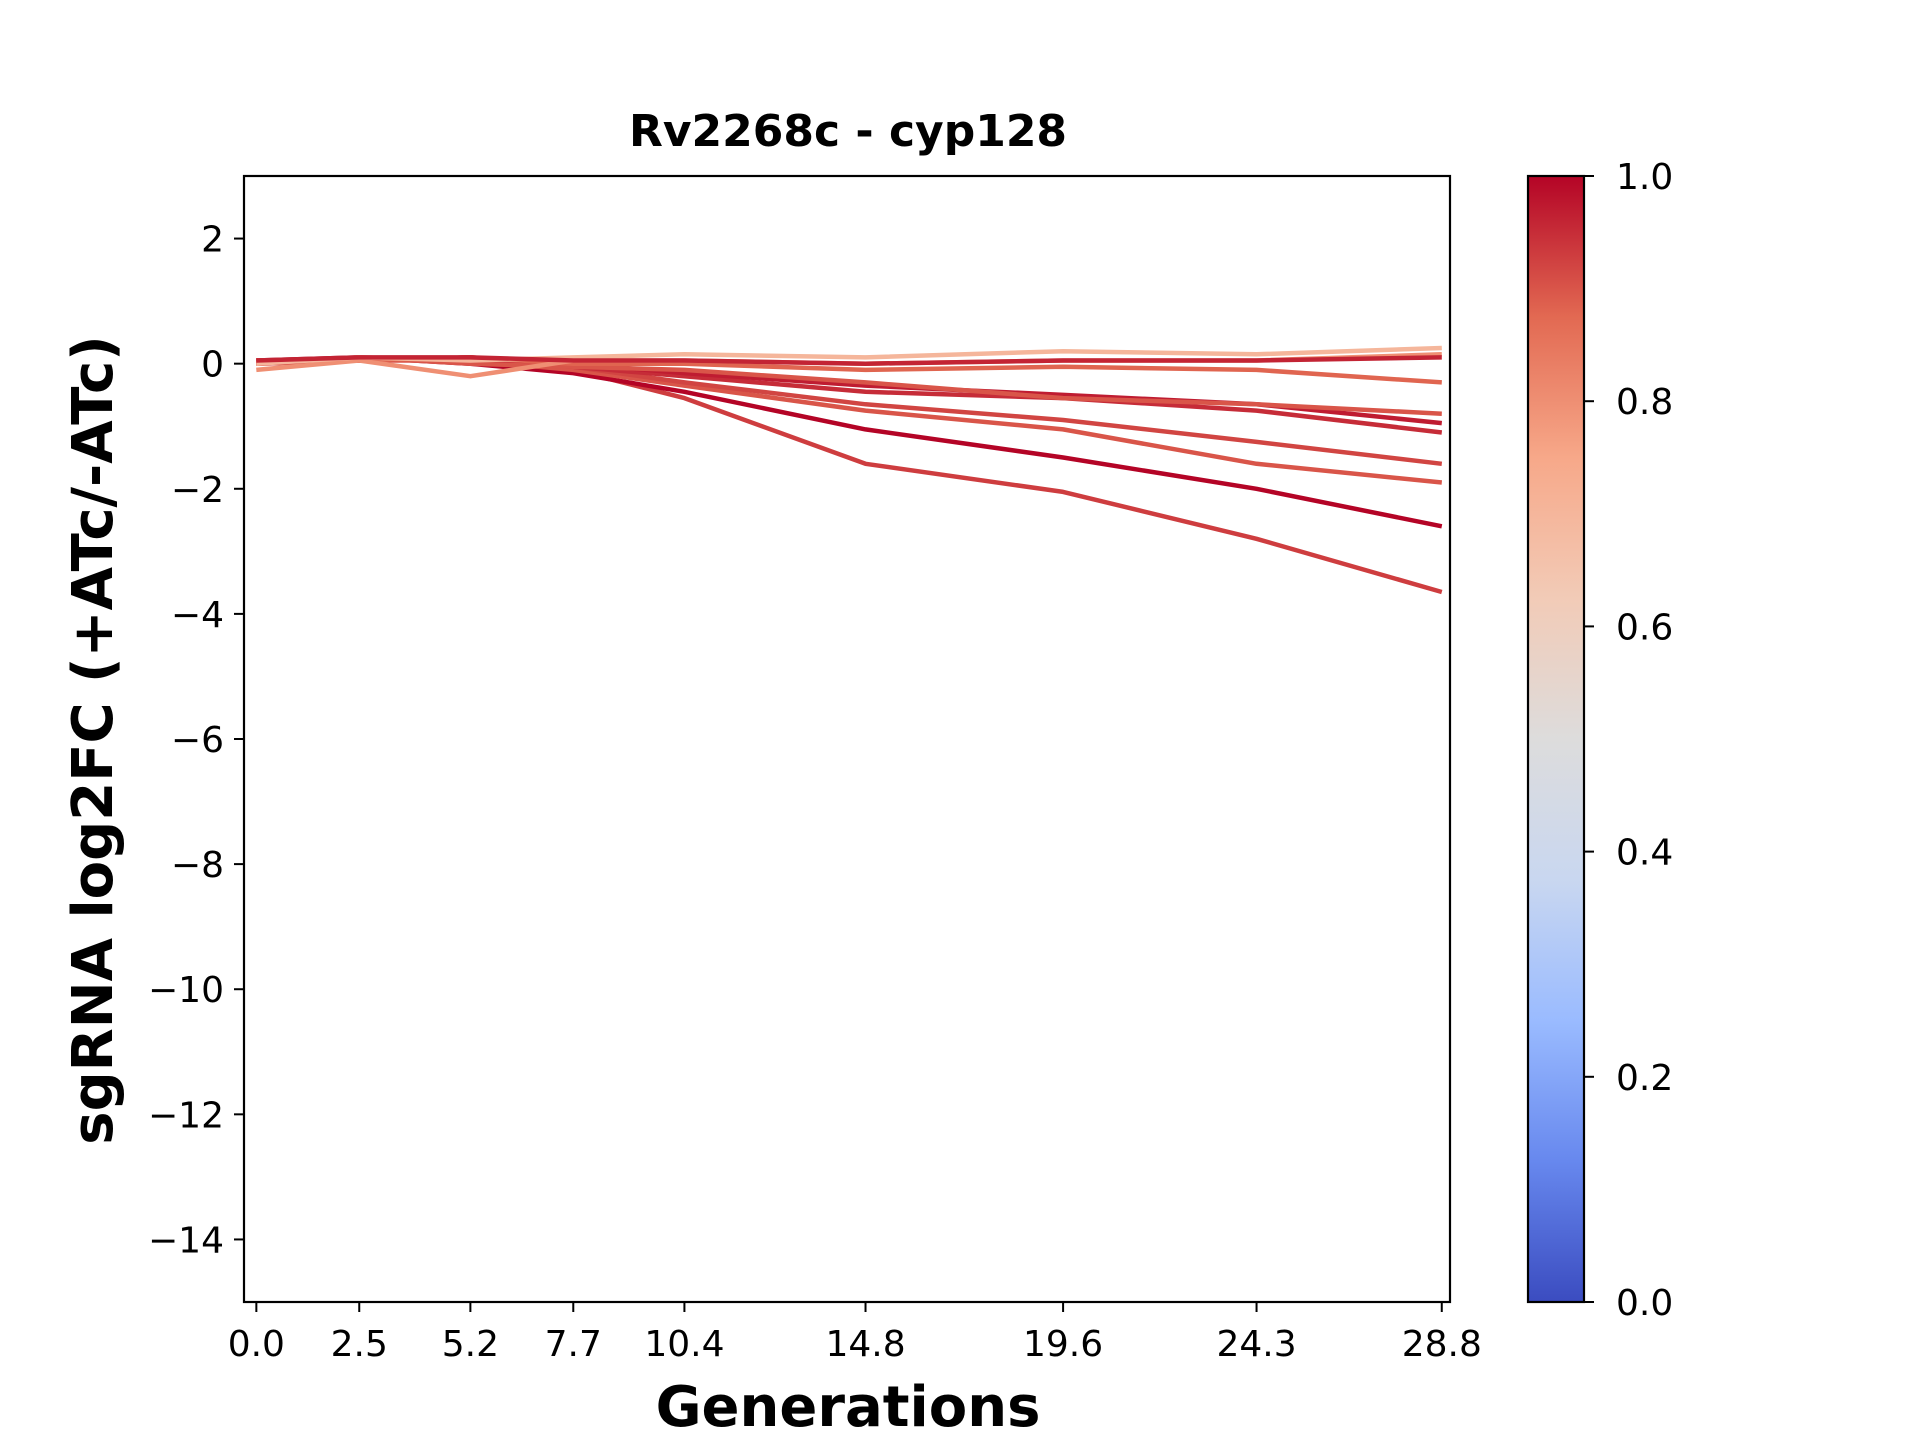 This screenshot has width=1920, height=1440. I want to click on colorbar-tick-label: 0.4, so click(1644, 853).